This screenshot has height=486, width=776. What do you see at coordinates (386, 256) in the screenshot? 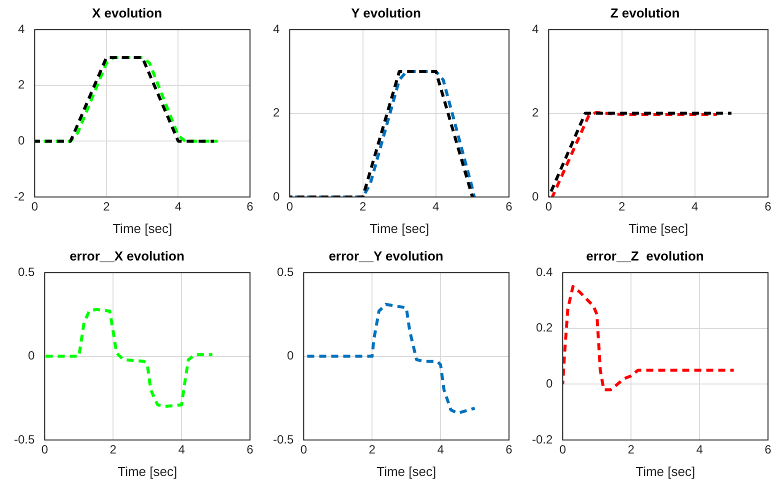
I see `chart-title: error__Y evolution` at bounding box center [386, 256].